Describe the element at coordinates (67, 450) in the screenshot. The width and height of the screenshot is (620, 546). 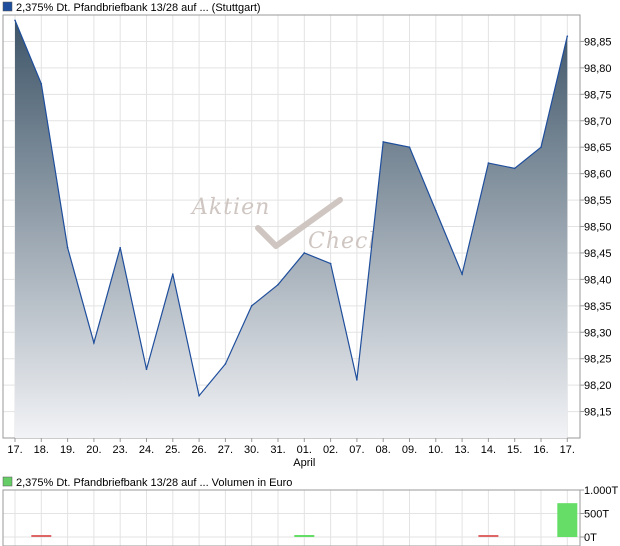
I see `price-x-tick-label: 19.` at that location.